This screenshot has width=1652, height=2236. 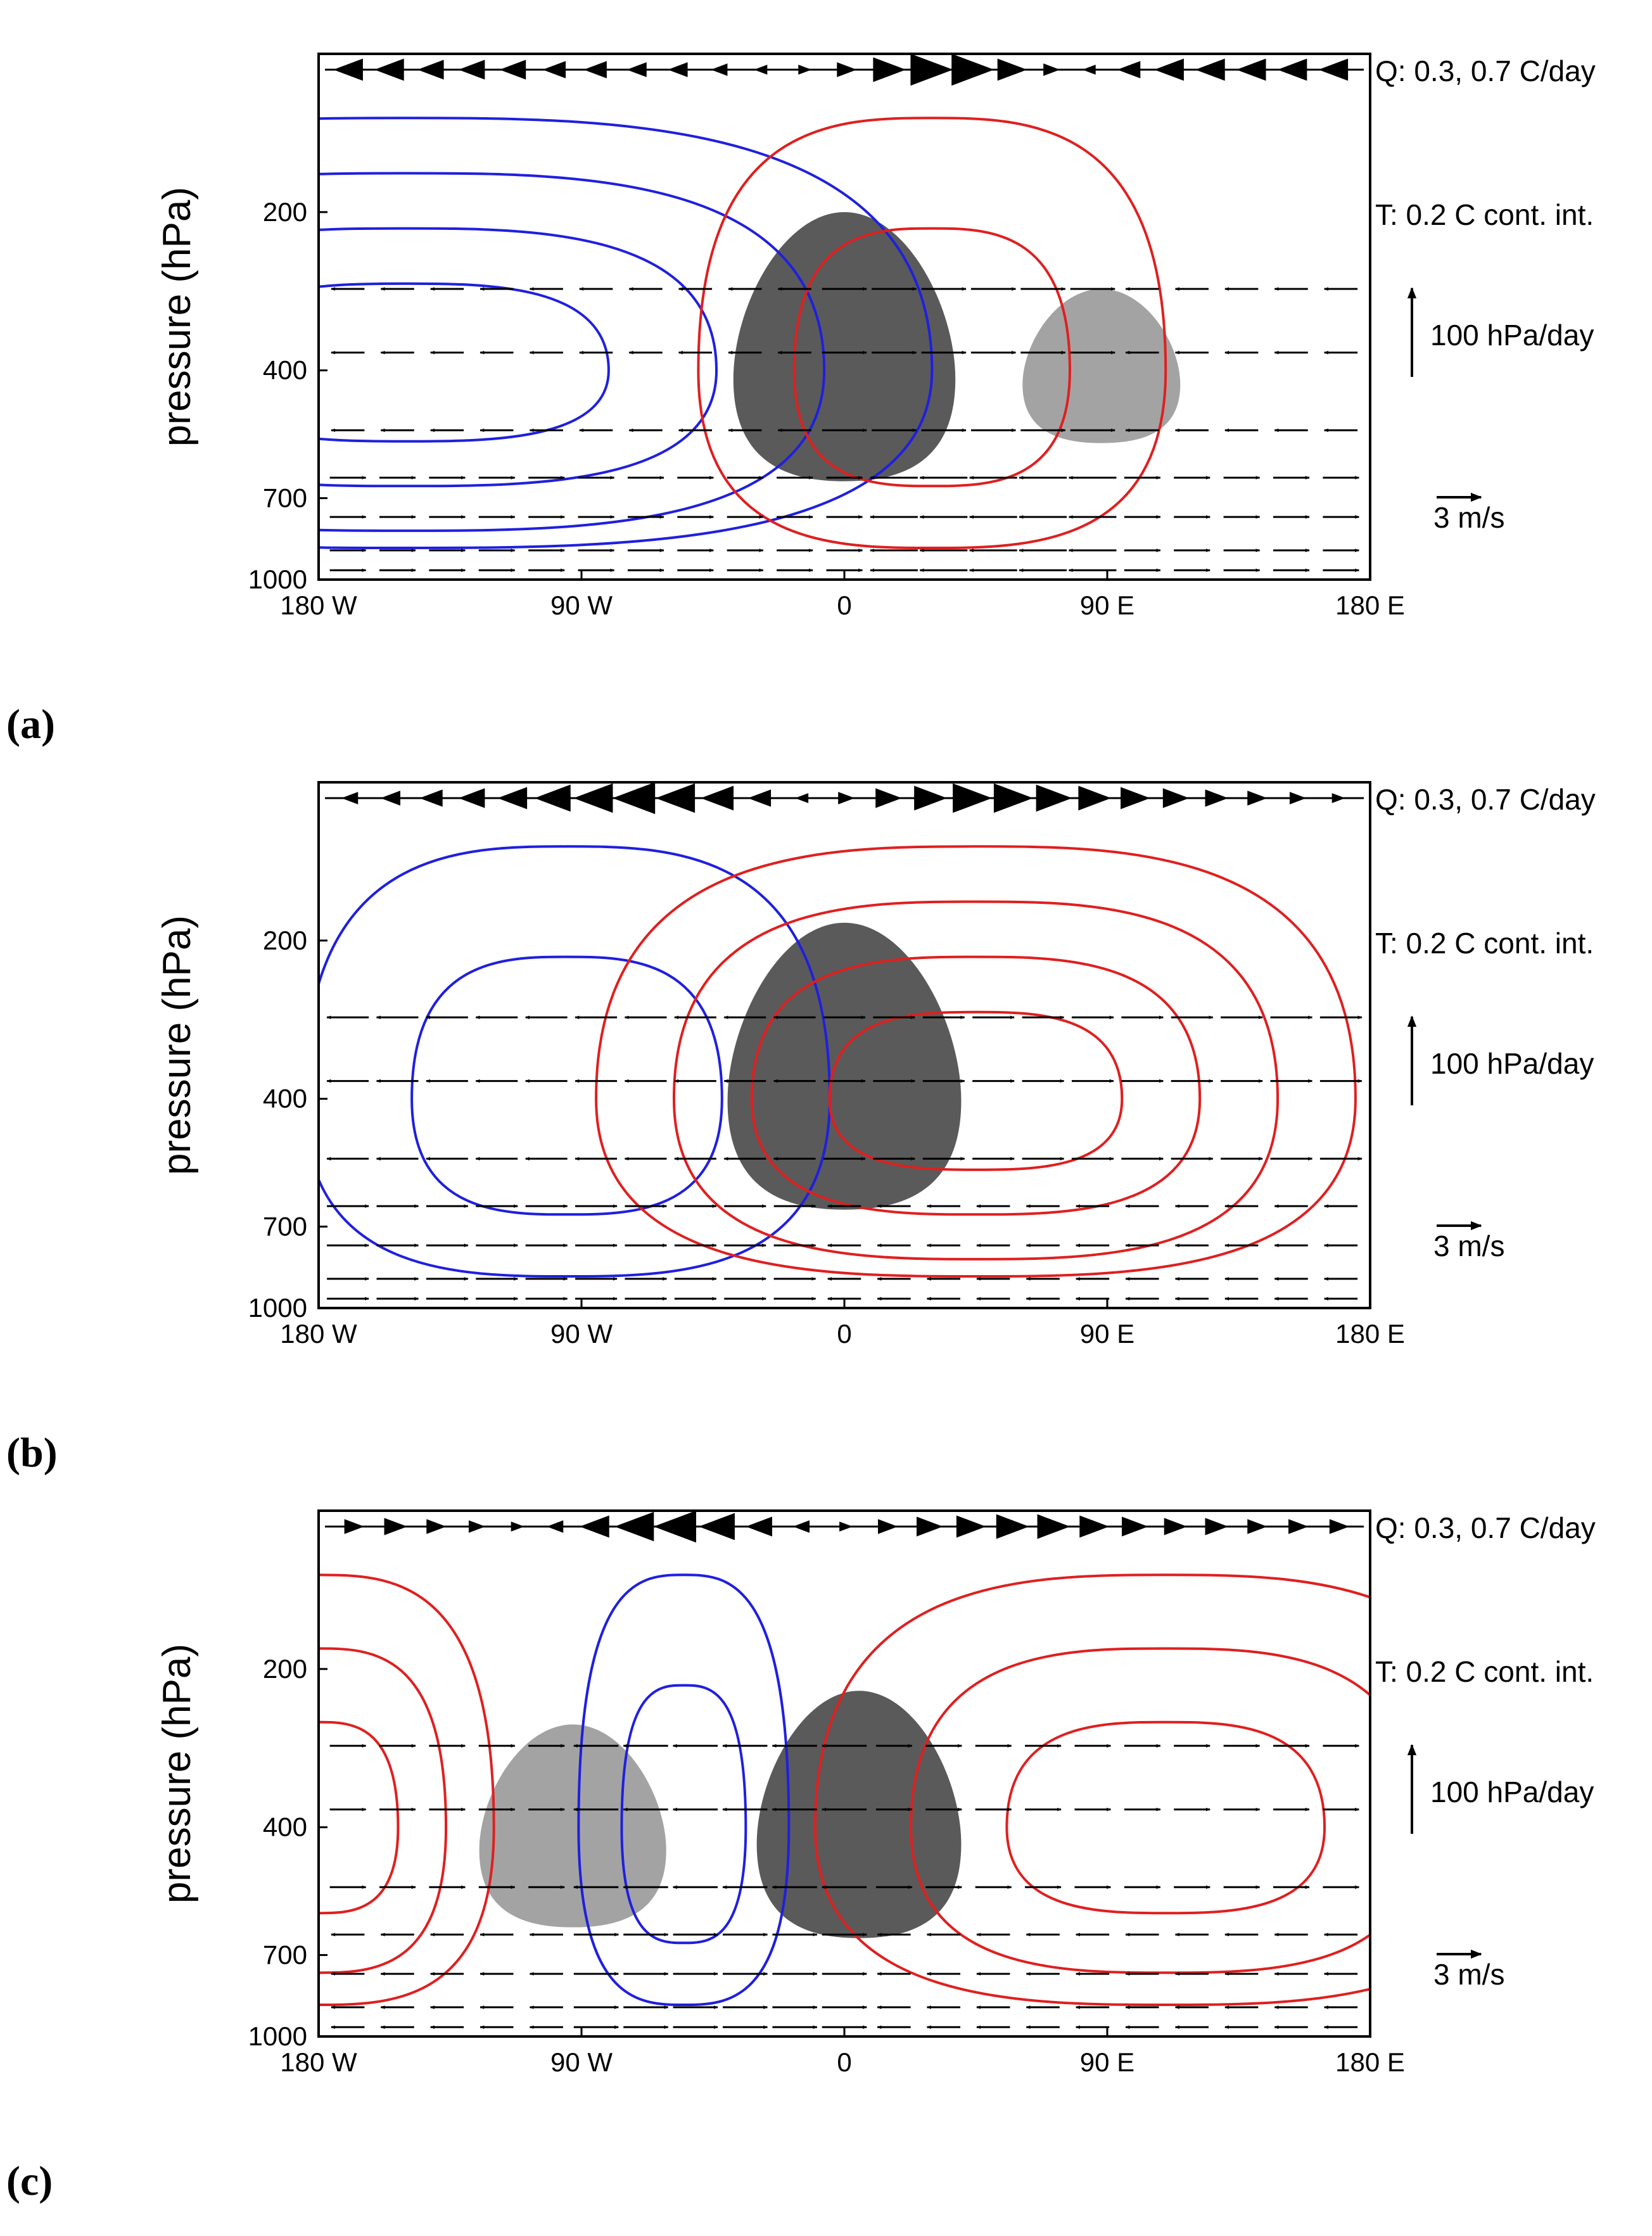 I want to click on heating-region-0.7, so click(x=859, y=1814).